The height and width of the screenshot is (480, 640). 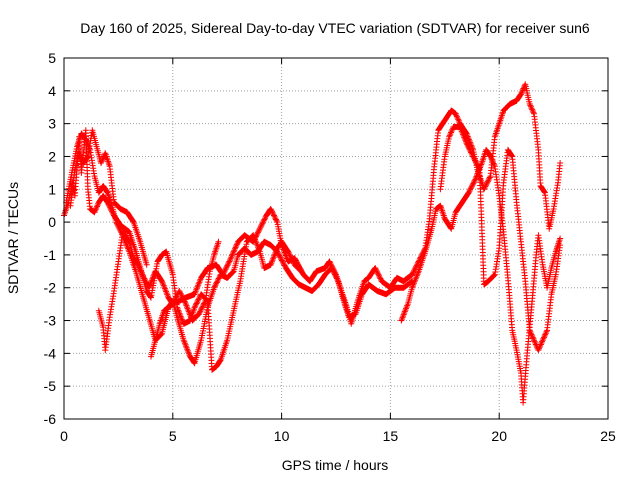 What do you see at coordinates (52, 189) in the screenshot?
I see `y-tick-label: 1` at bounding box center [52, 189].